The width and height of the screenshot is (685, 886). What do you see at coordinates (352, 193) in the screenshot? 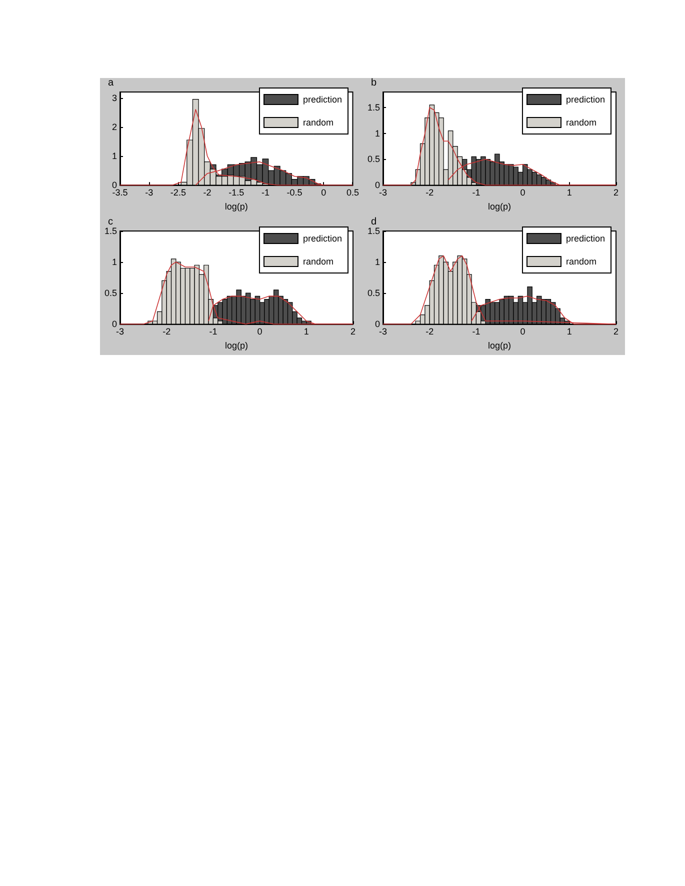
I see `x-tick-label: 0.5` at bounding box center [352, 193].